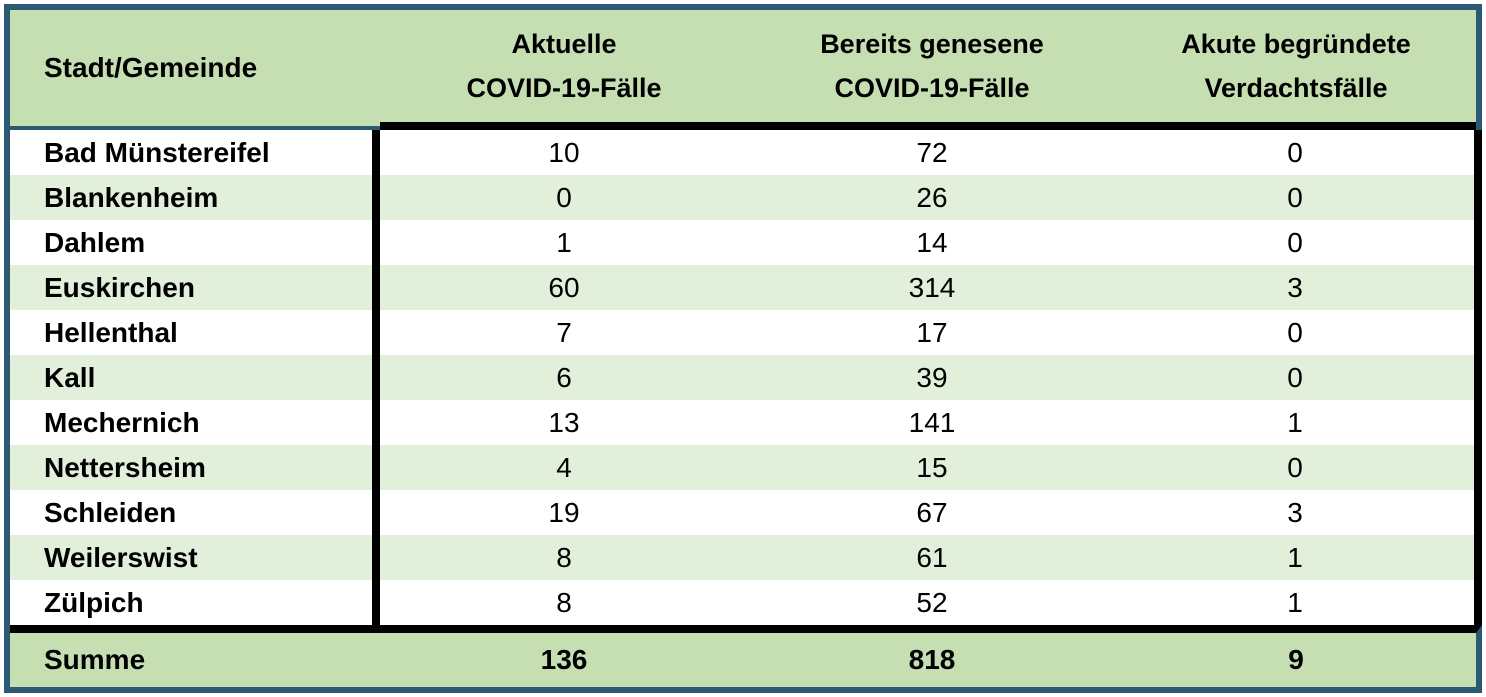 The height and width of the screenshot is (697, 1486). Describe the element at coordinates (195, 242) in the screenshot. I see `city-name-cell: Dahlem` at that location.